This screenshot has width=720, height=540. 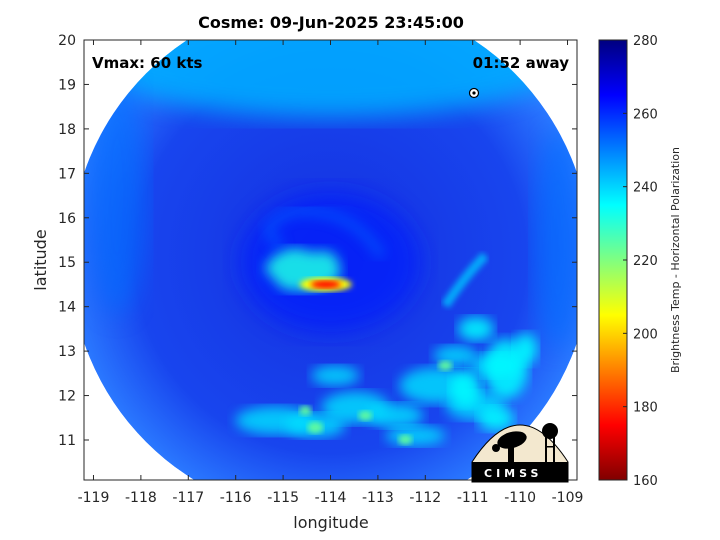 What do you see at coordinates (141, 498) in the screenshot?
I see `x-tick-label: -118` at bounding box center [141, 498].